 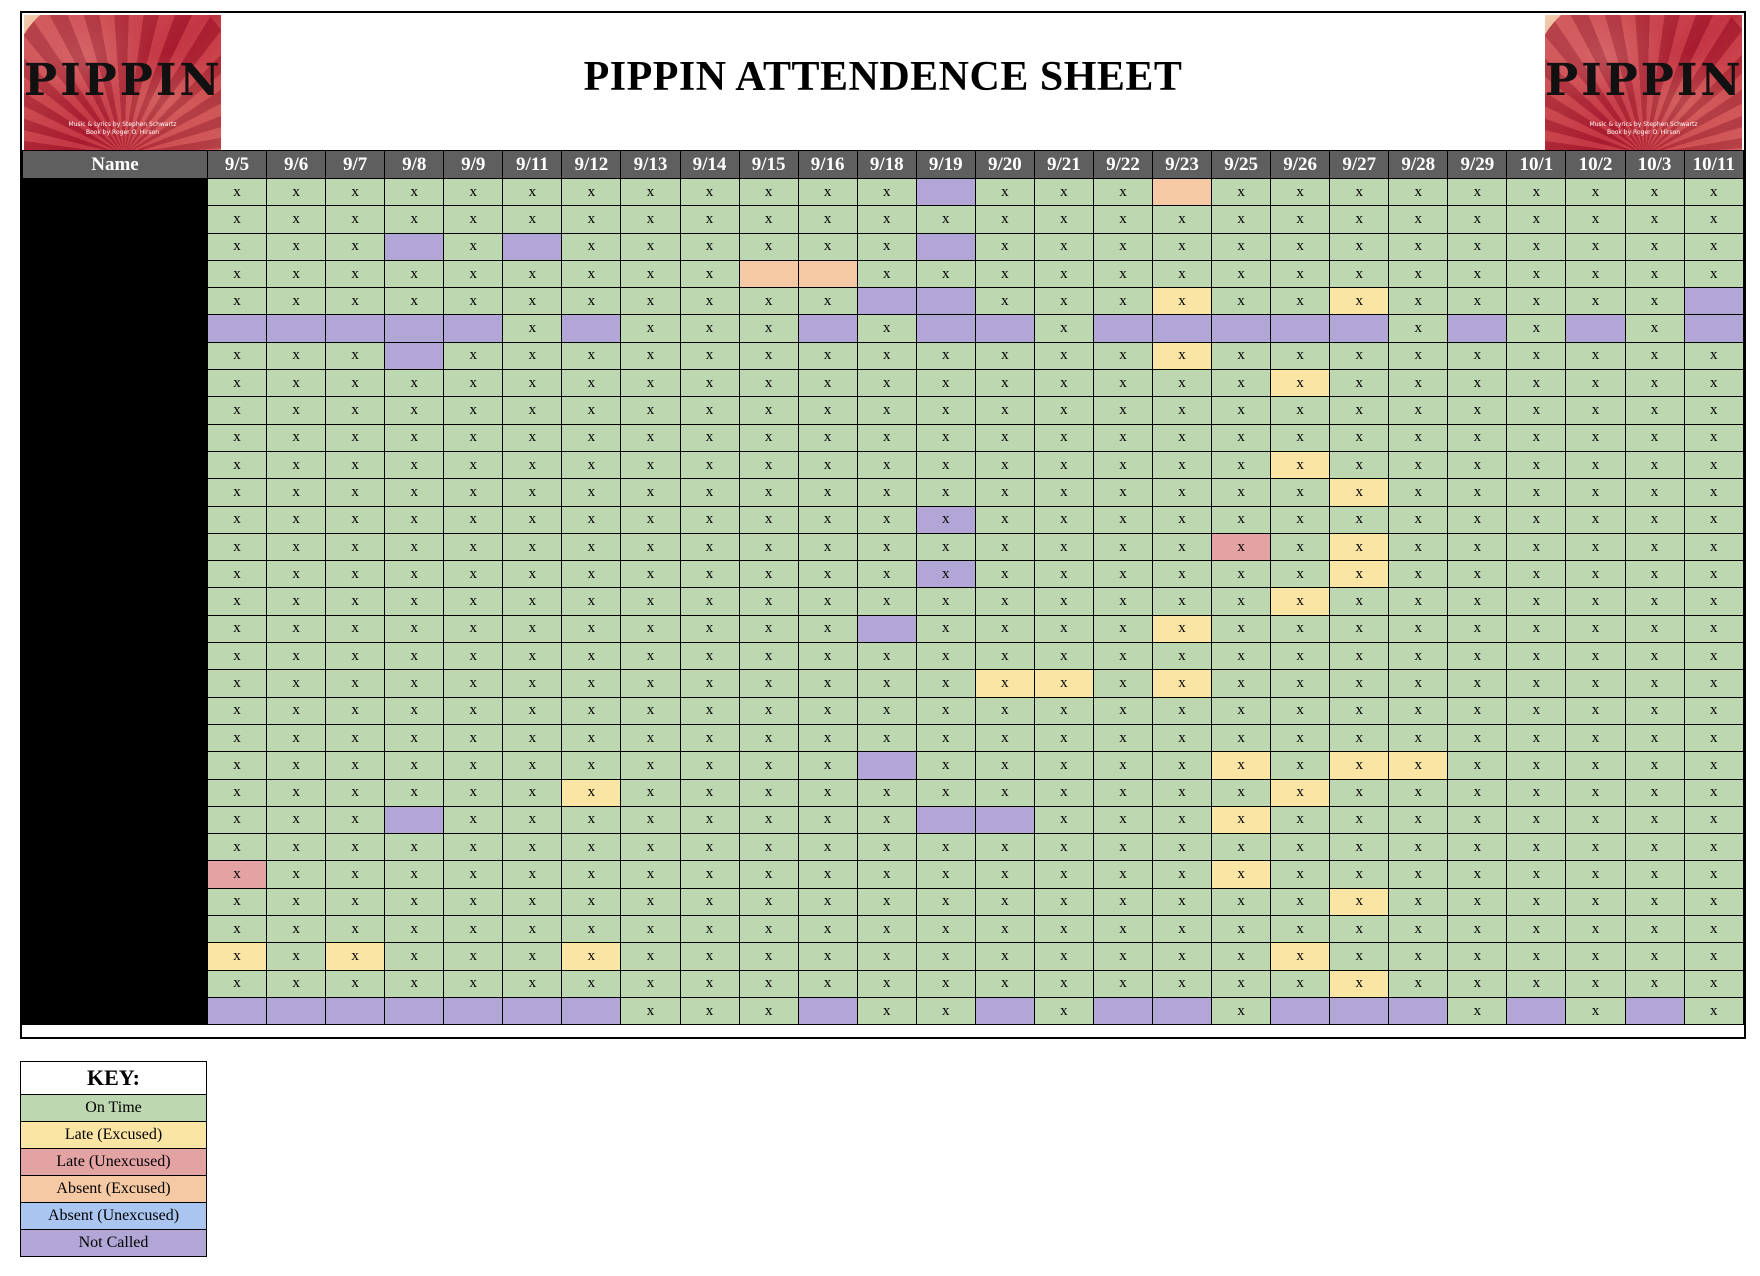 What do you see at coordinates (1714, 164) in the screenshot?
I see `date-header: 10/11` at bounding box center [1714, 164].